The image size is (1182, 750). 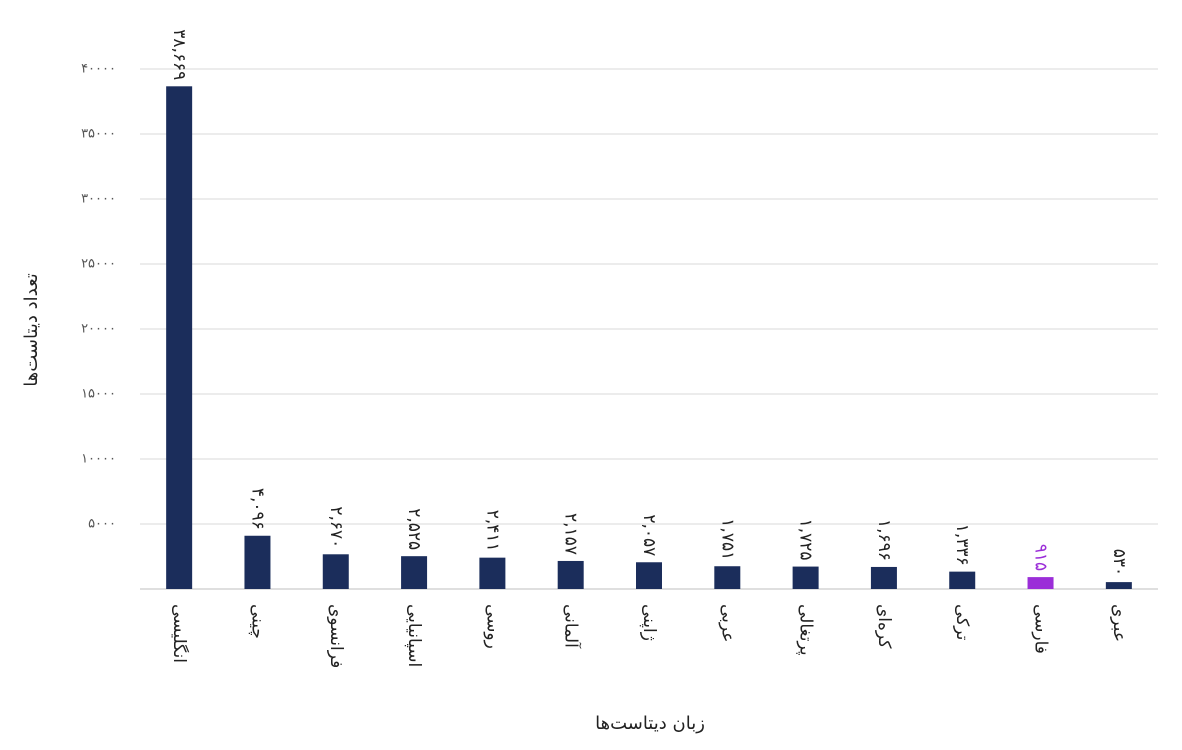 I want to click on x-tick-label: کره‌ای, so click(x=884, y=626).